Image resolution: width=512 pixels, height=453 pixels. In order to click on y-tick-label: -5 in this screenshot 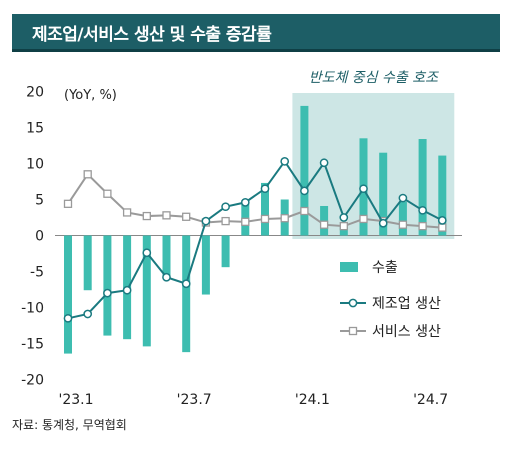, I will do `click(37, 273)`.